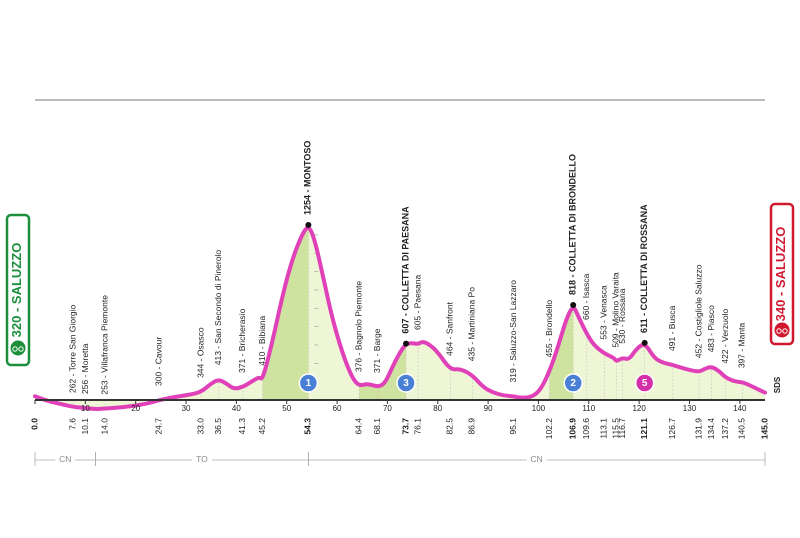  I want to click on km-label: 86.9, so click(472, 426).